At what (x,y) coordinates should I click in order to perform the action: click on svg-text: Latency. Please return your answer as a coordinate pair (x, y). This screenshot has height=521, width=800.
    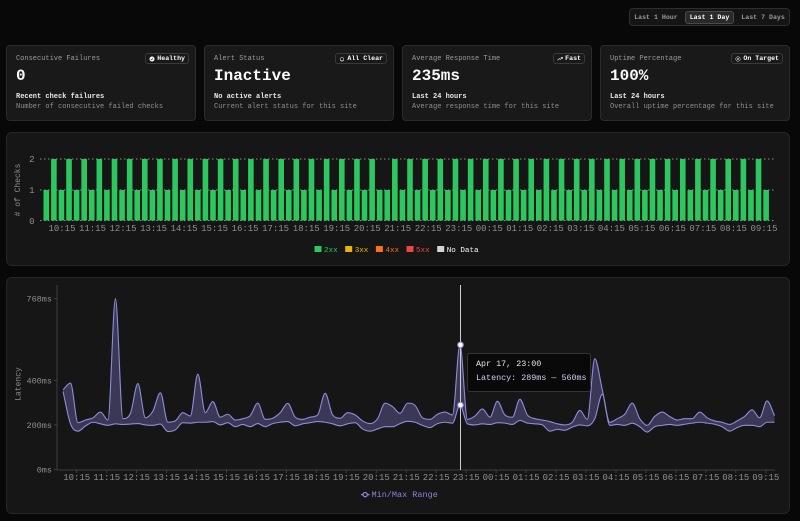
    Looking at the image, I should click on (19, 384).